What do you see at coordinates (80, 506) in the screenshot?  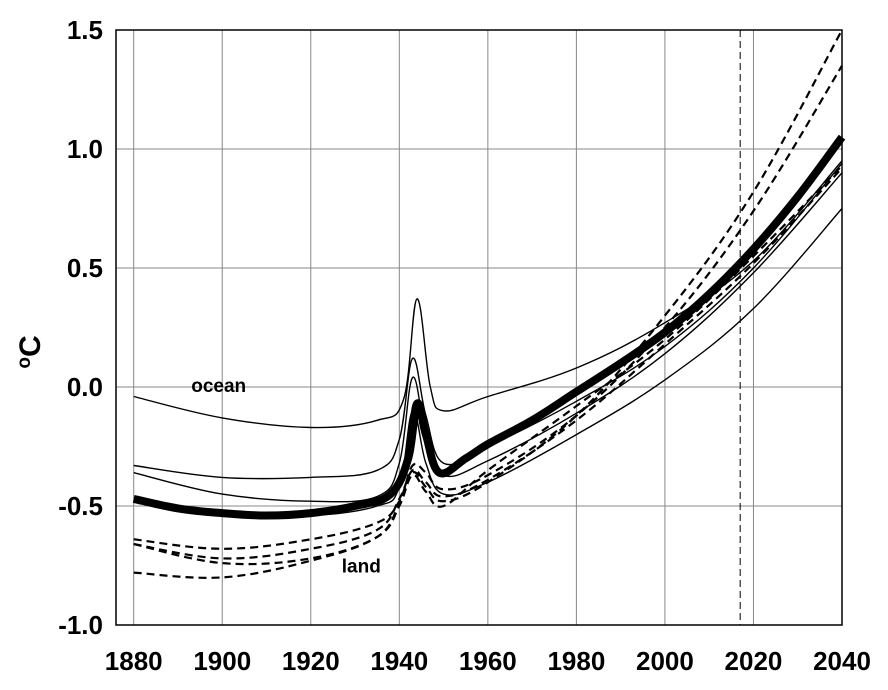 I see `y-tick-label: -0.5` at bounding box center [80, 506].